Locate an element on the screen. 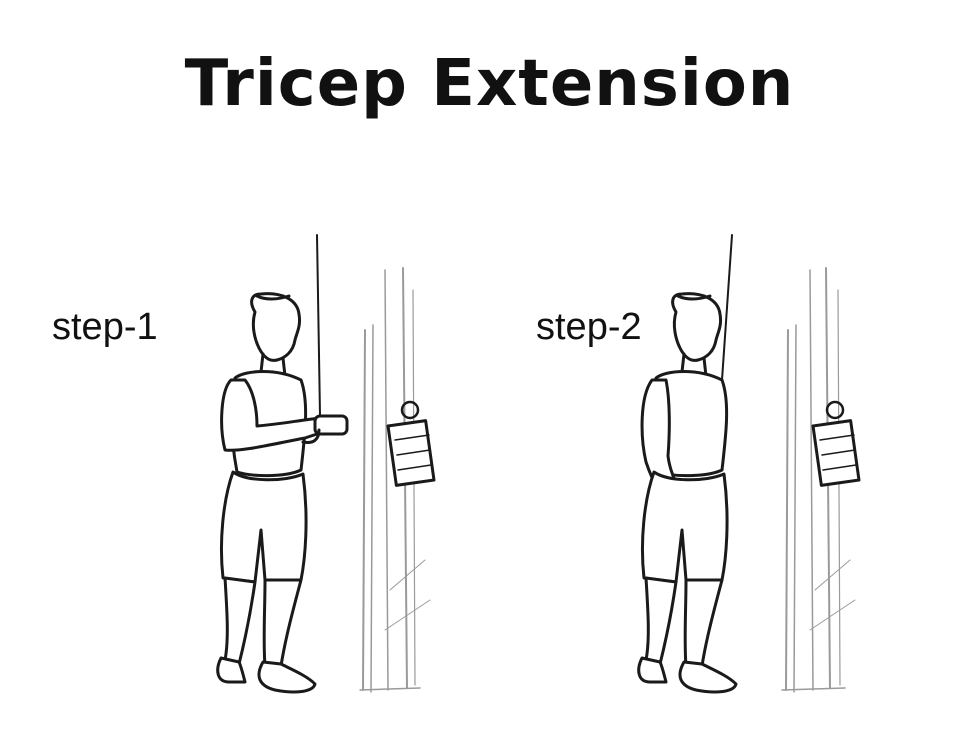  page-title: Tricep Extension is located at coordinates (489, 84).